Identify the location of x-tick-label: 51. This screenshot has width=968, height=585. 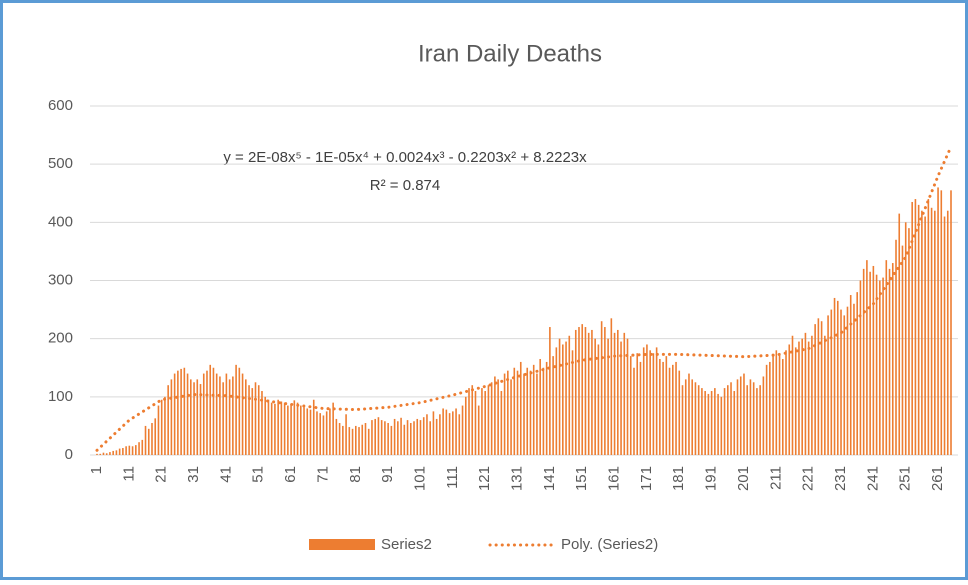
(258, 474).